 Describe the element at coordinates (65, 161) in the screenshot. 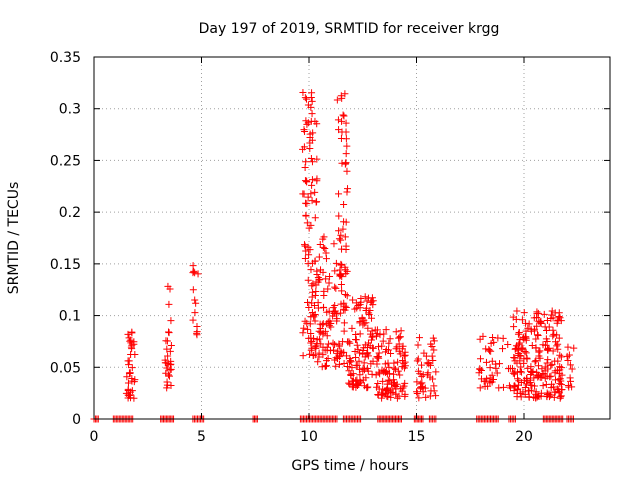

I see `y-tick-label: 0.25` at that location.